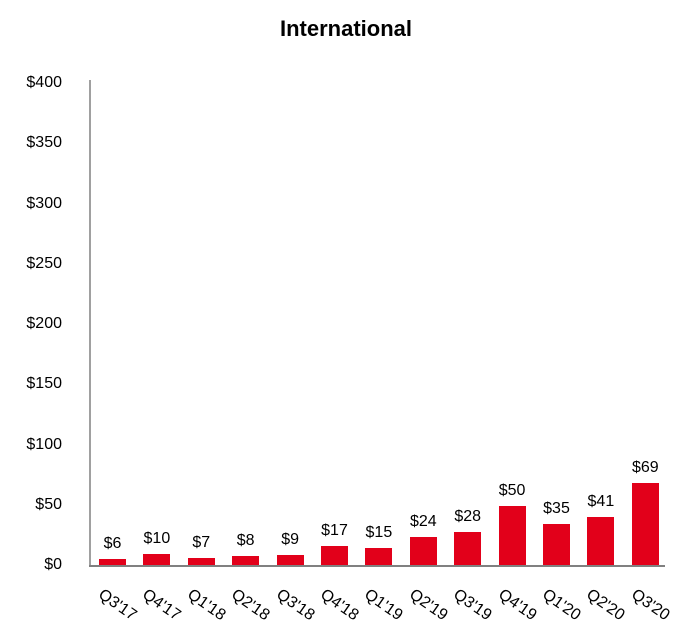 The width and height of the screenshot is (692, 640). Describe the element at coordinates (53, 564) in the screenshot. I see `y-tick-label: $0` at that location.